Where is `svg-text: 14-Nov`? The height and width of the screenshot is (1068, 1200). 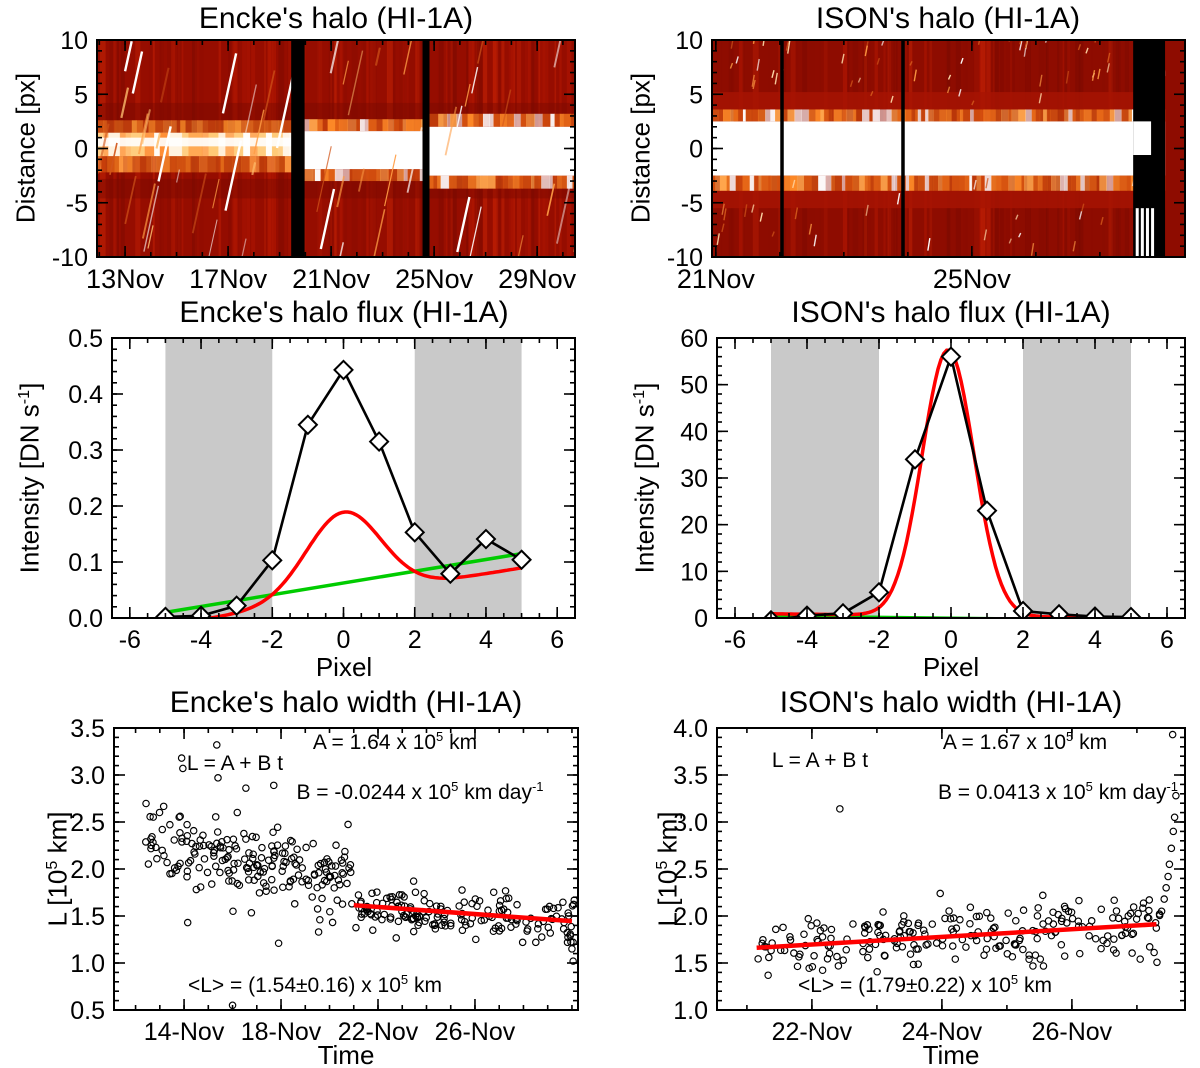 svg-text: 14-Nov is located at coordinates (184, 1032).